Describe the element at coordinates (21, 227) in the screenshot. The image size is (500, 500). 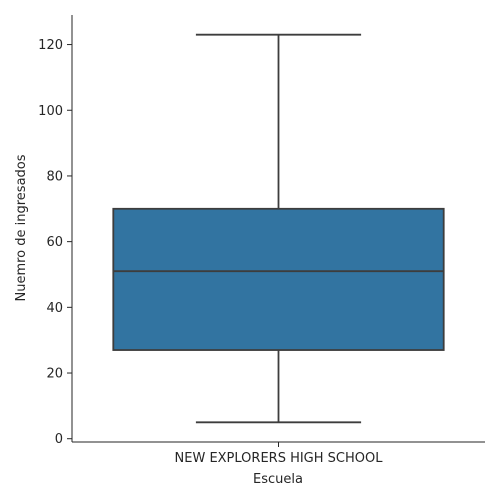
I see `y-axis-title: Nuemro de ingresados` at that location.